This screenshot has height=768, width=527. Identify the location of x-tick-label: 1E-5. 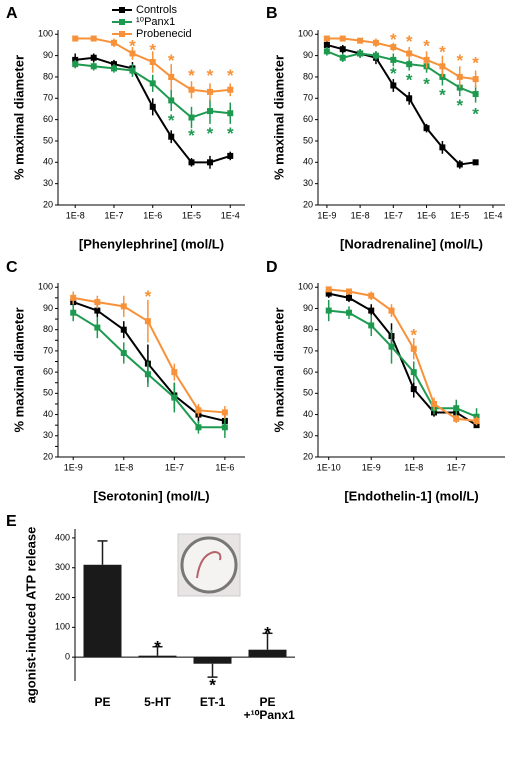
(191, 215).